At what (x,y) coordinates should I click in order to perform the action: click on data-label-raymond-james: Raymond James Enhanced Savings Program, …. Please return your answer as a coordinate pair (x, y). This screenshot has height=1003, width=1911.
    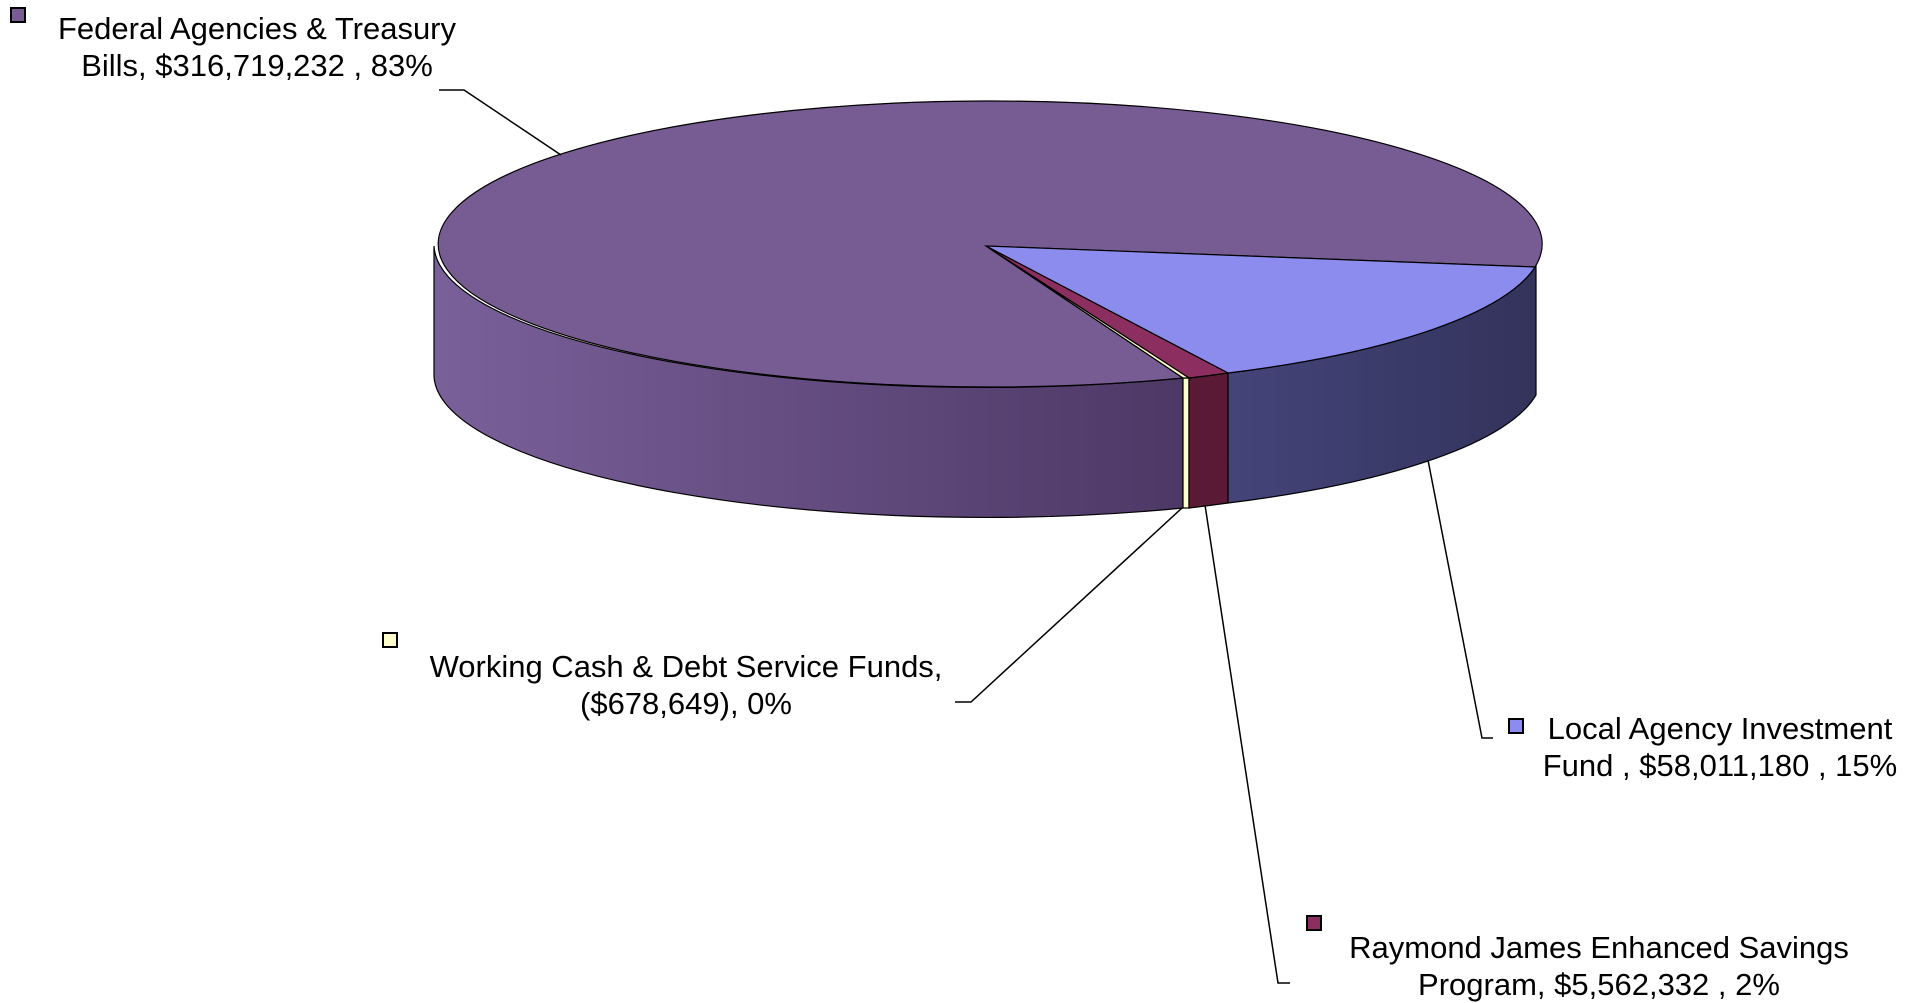
    Looking at the image, I should click on (1599, 966).